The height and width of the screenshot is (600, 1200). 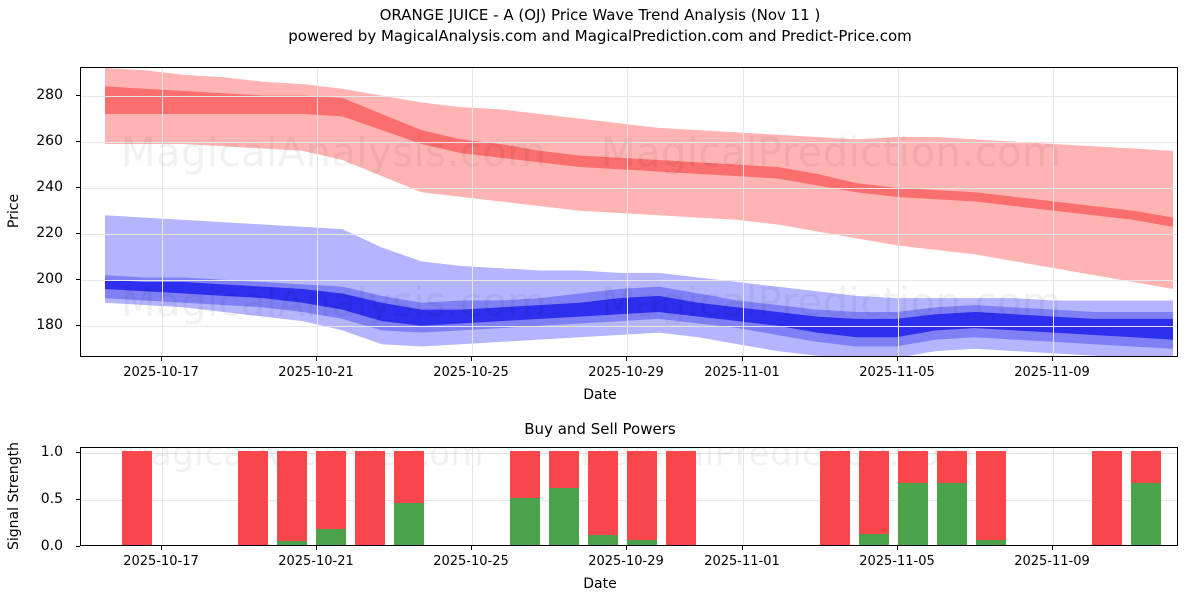 What do you see at coordinates (14, 495) in the screenshot?
I see `signal-y-axis-label: Signal Strength` at bounding box center [14, 495].